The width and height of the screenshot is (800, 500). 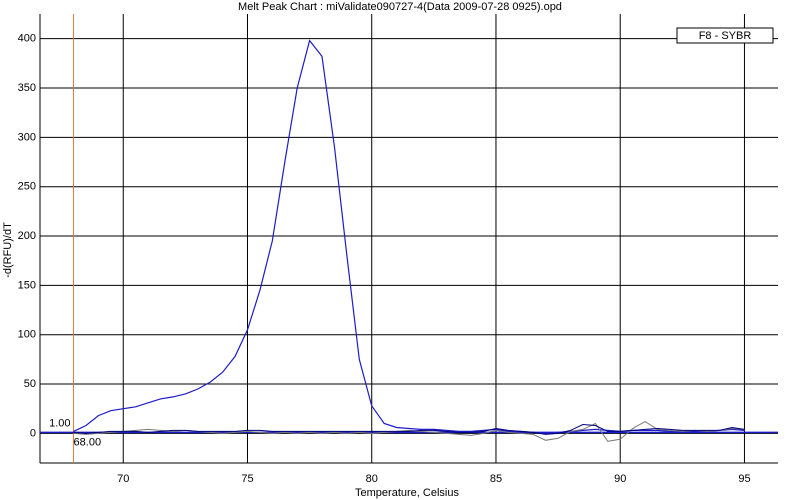 What do you see at coordinates (33, 433) in the screenshot?
I see `y-tick-label: 0` at bounding box center [33, 433].